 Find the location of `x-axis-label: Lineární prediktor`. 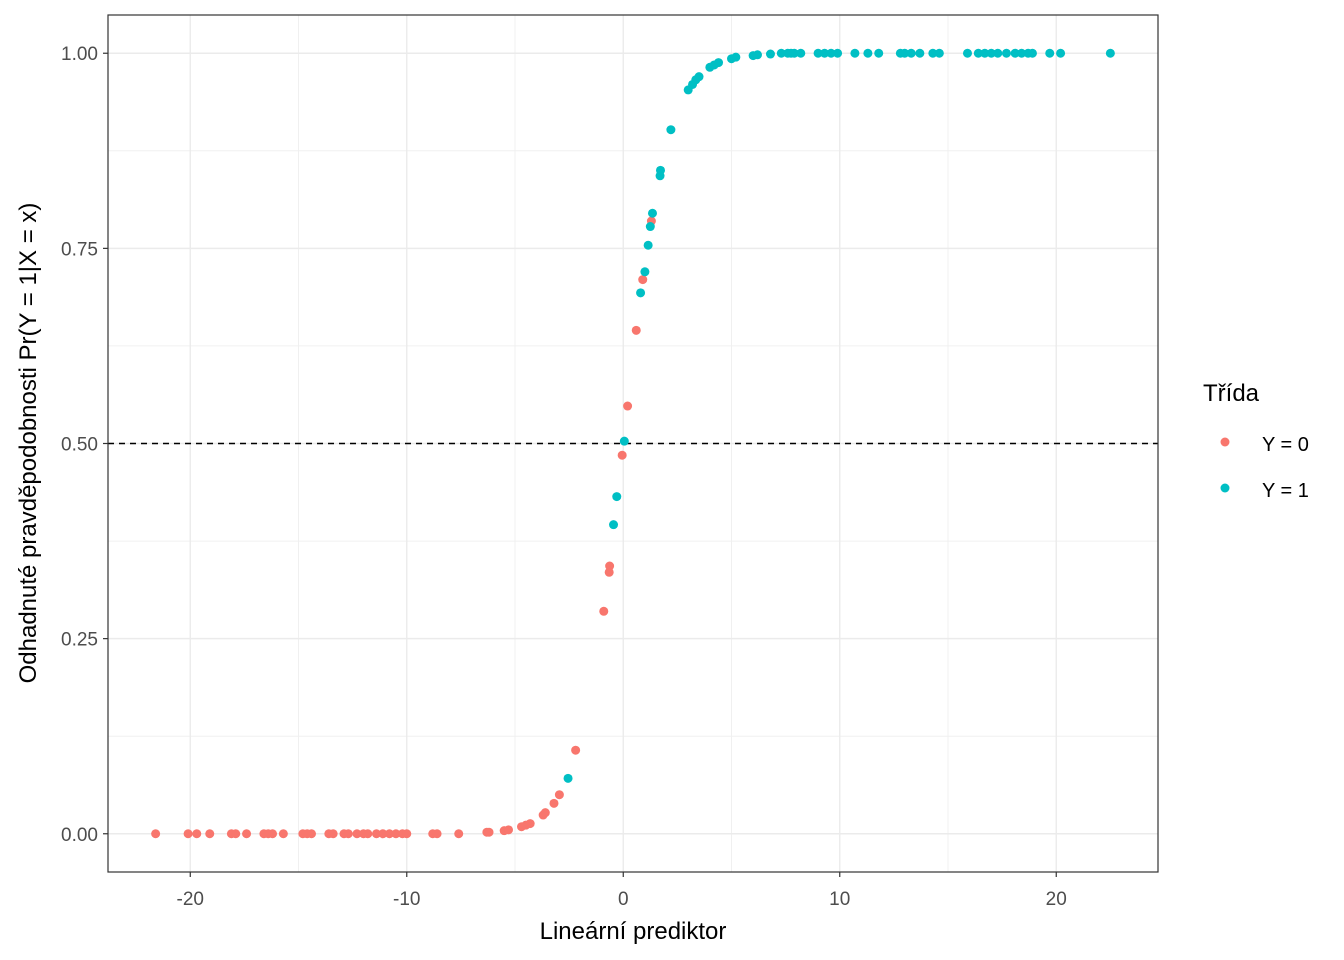

x-axis-label: Lineární prediktor is located at coordinates (633, 931).